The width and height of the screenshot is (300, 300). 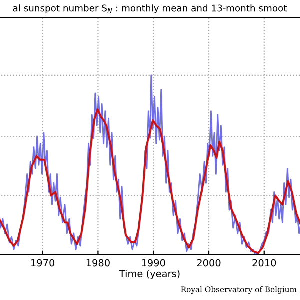 I want to click on x-tick-label: 2000, so click(x=209, y=263).